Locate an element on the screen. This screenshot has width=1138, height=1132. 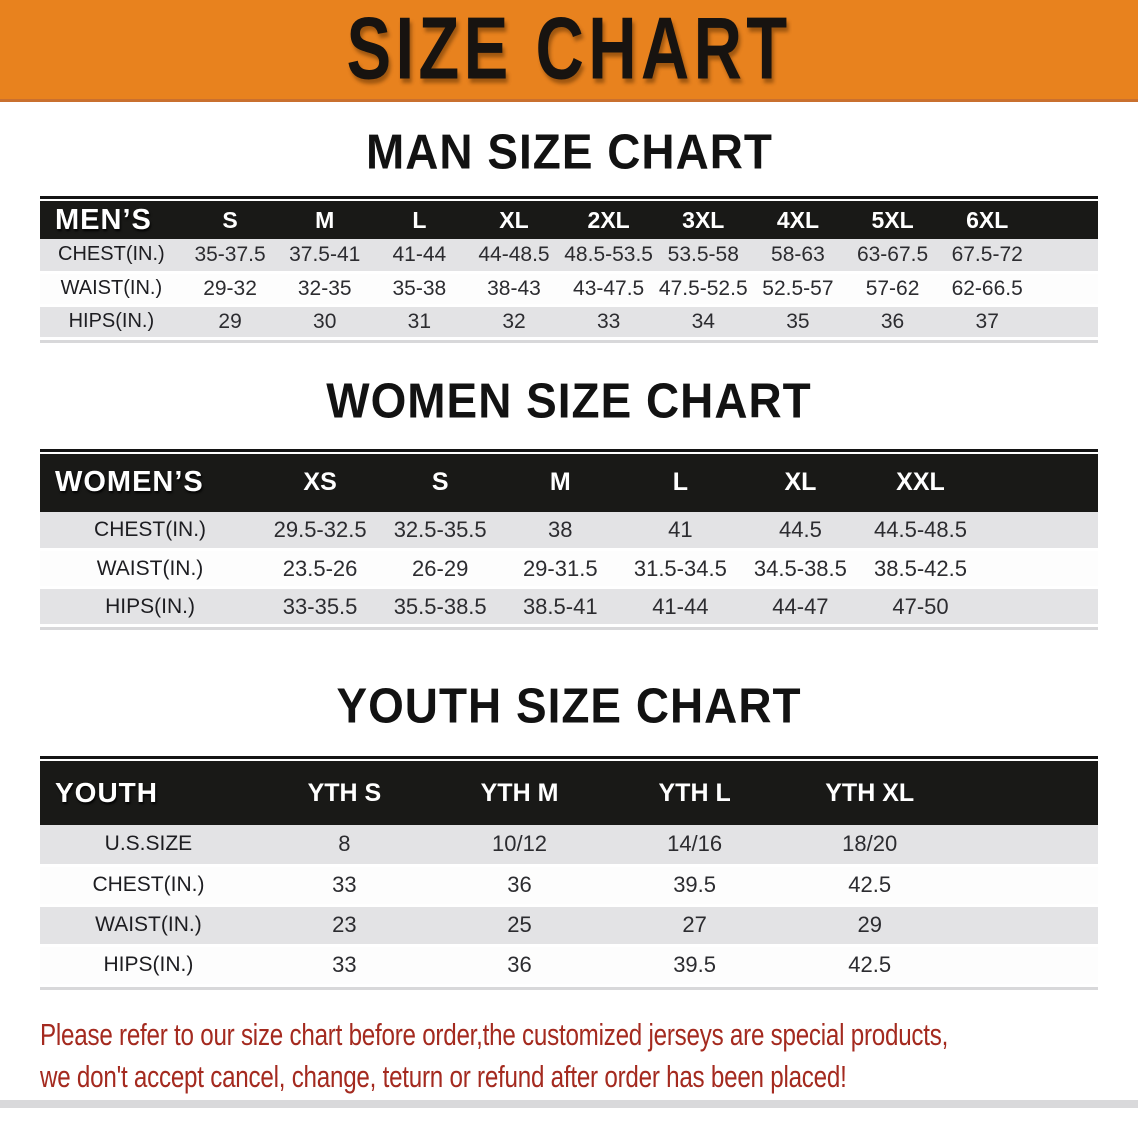
size-column-header: YTH XL is located at coordinates (870, 793).